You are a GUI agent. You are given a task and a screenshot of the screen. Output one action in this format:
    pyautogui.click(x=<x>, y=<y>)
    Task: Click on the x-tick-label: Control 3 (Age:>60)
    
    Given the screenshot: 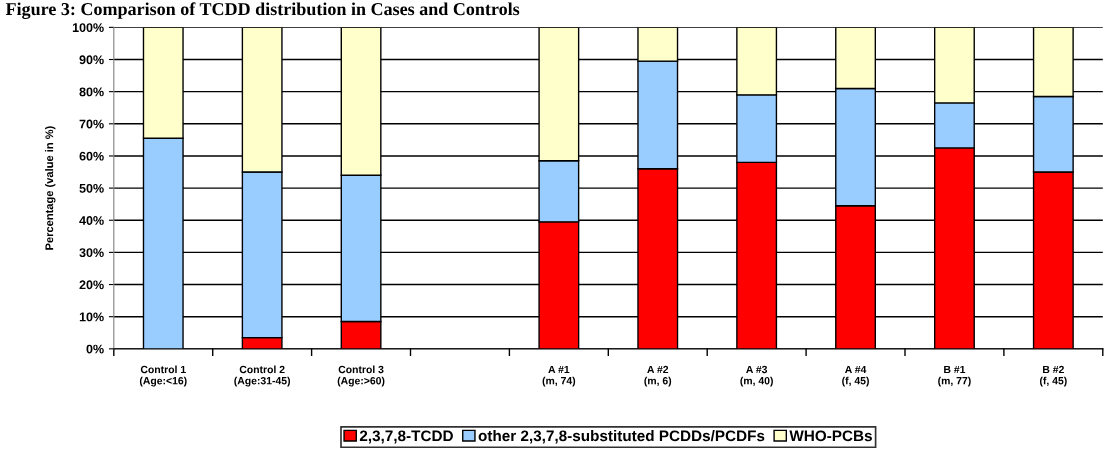 What is the action you would take?
    pyautogui.click(x=361, y=376)
    